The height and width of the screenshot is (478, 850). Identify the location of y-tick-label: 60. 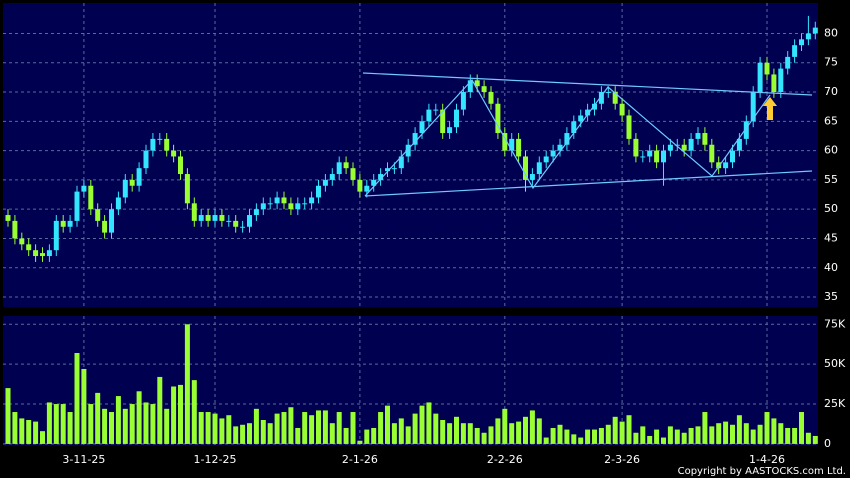
(831, 150).